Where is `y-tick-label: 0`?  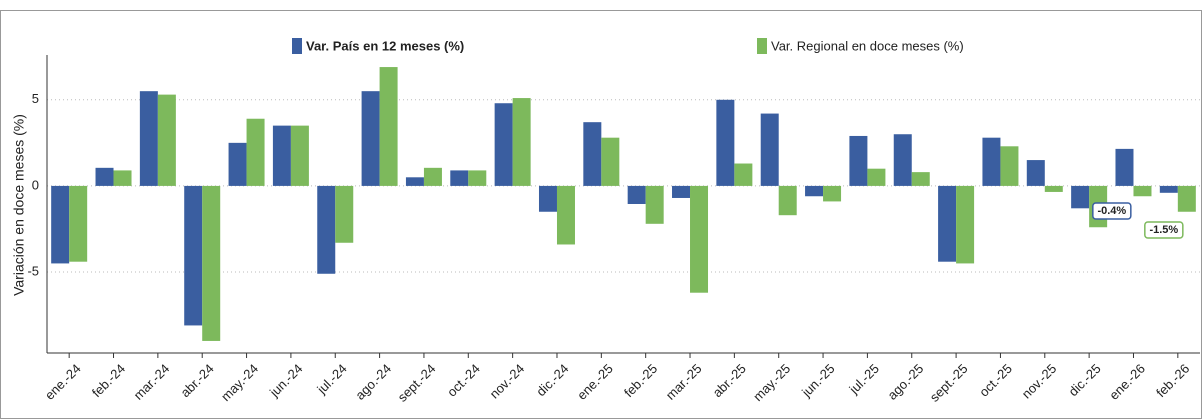 y-tick-label: 0 is located at coordinates (35, 184).